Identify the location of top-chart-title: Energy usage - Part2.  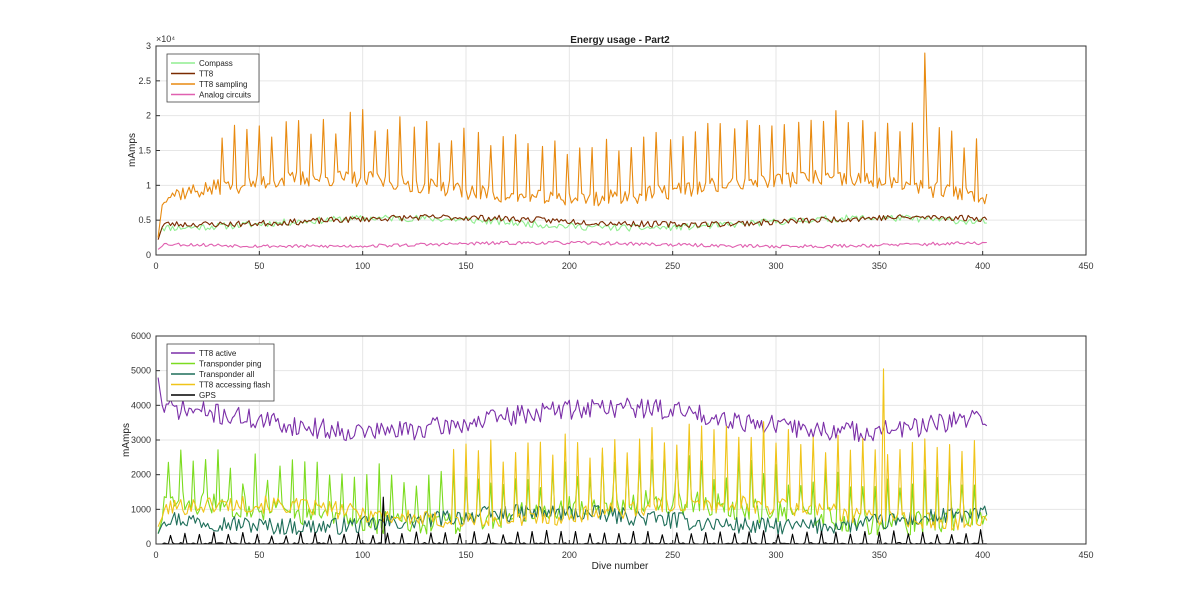
(620, 40).